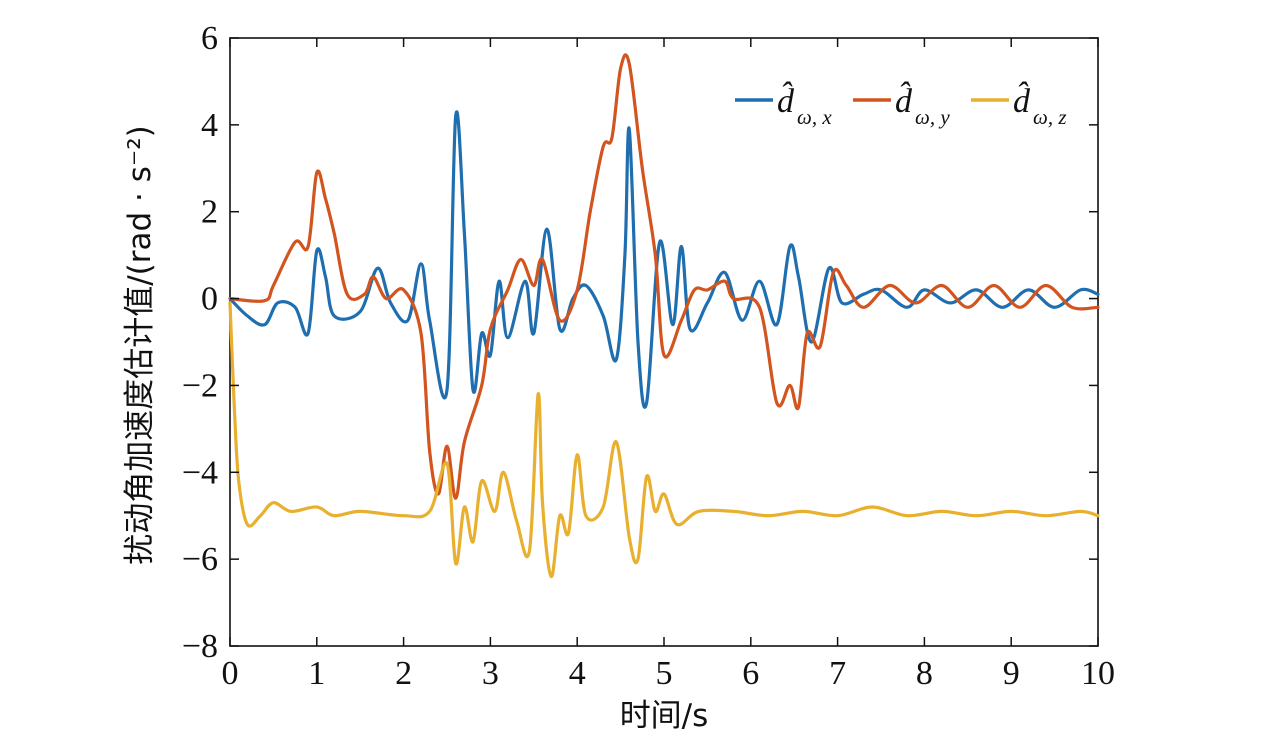  What do you see at coordinates (140, 345) in the screenshot?
I see `y-axis-title: 扰动角加速度估计值/(rad · s⁻²)` at bounding box center [140, 345].